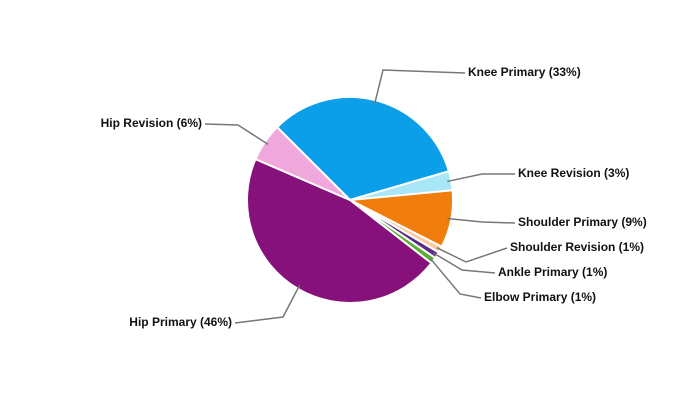 The height and width of the screenshot is (400, 700). What do you see at coordinates (582, 222) in the screenshot?
I see `slice-label: Shoulder Primary (9%)` at bounding box center [582, 222].